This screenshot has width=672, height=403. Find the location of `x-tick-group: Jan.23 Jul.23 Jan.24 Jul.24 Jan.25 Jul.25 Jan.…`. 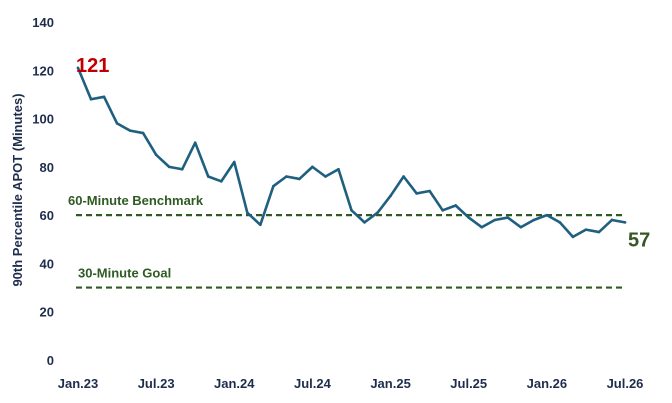

x-tick-group: Jan.23 Jul.23 Jan.24 Jul.24 Jan.25 Jul.25 Jan.… is located at coordinates (351, 383).